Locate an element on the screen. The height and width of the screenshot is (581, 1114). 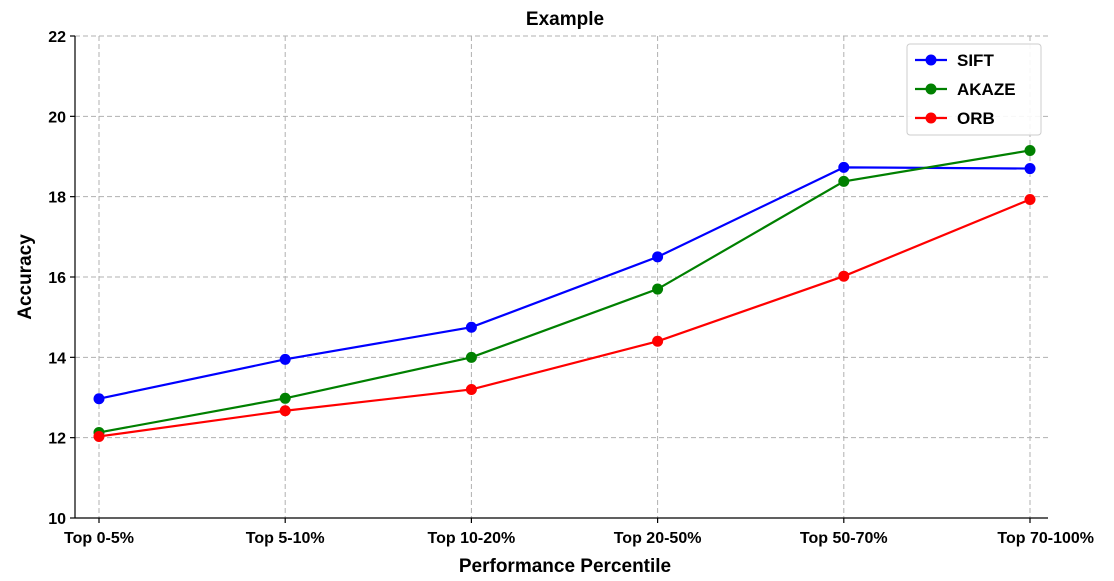
x-axis-label: Performance Percentile is located at coordinates (565, 566).